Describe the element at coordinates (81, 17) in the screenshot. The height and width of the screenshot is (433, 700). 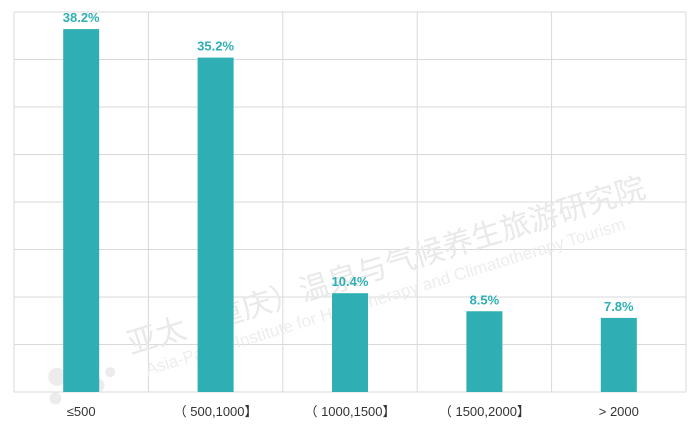
I see `data-label: 38.2%` at that location.